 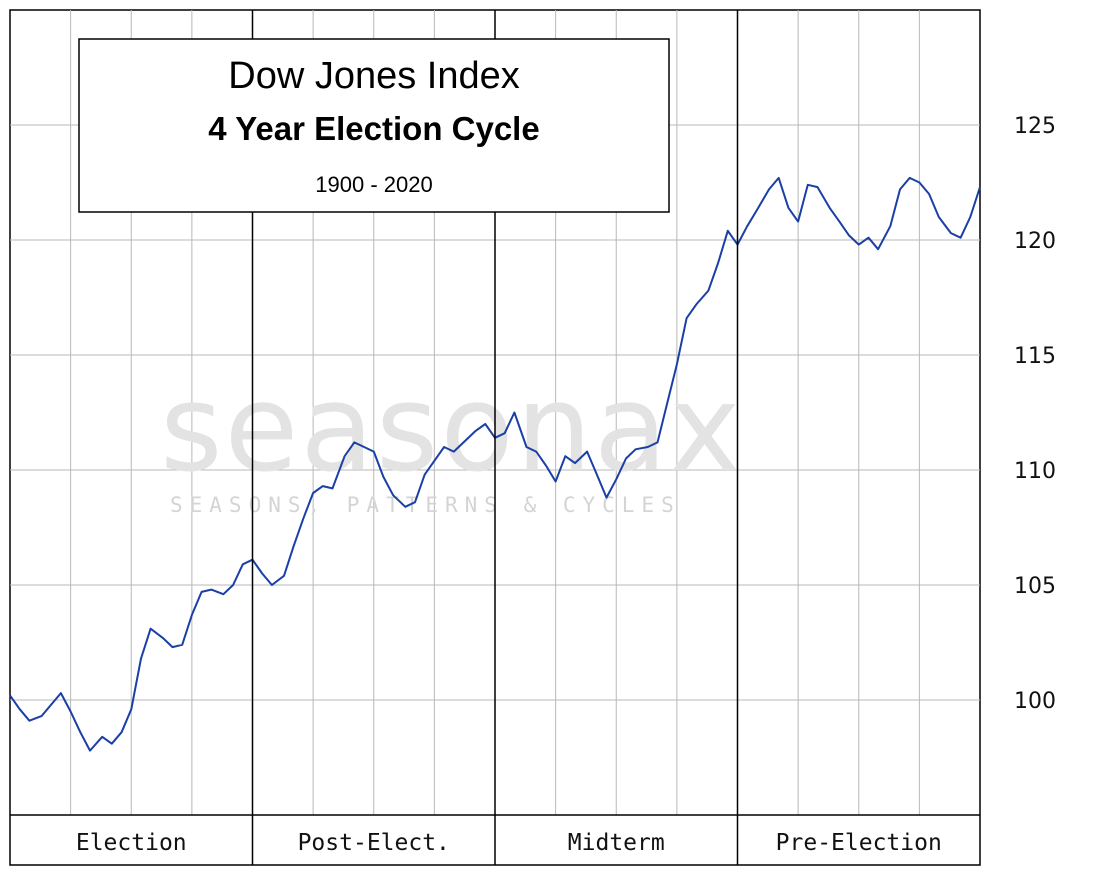 I want to click on watermark: seasonax SEASONS, PATTERNS & CYCLES, so click(x=451, y=438).